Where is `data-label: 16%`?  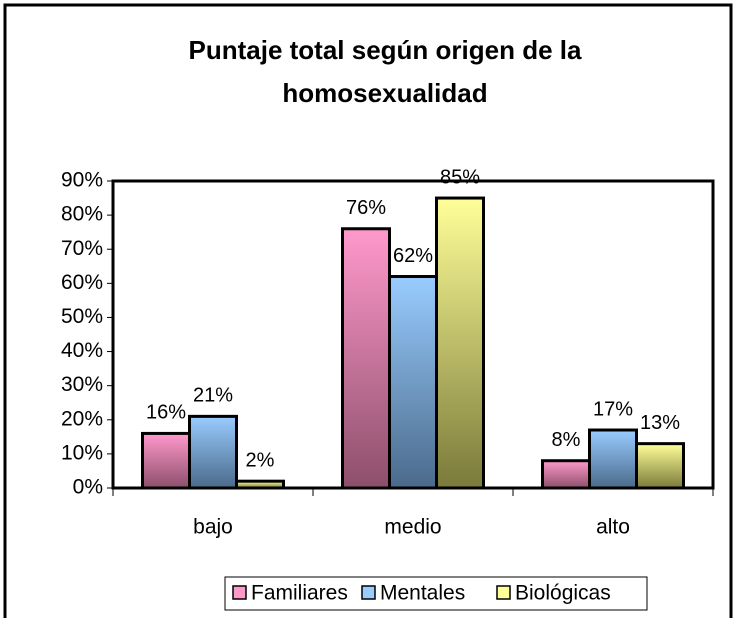
data-label: 16% is located at coordinates (166, 413).